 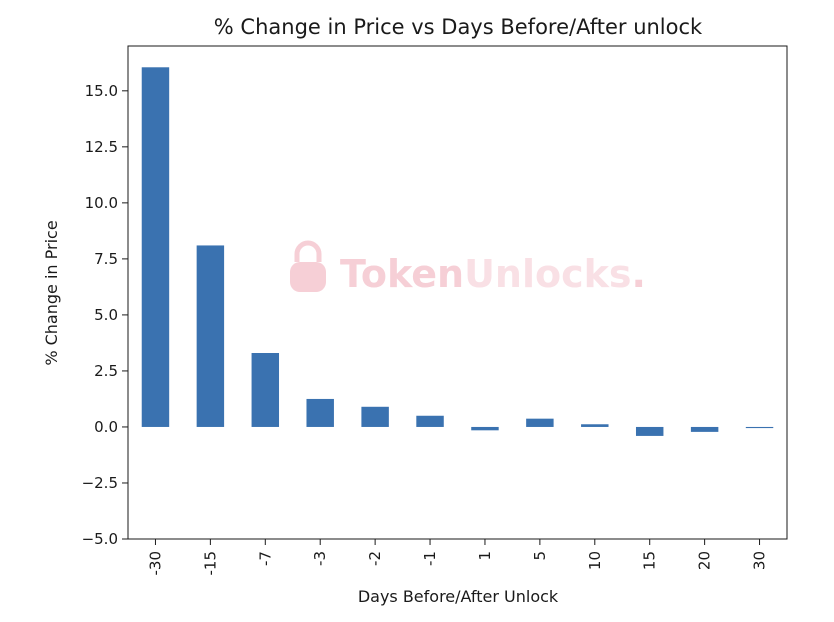 I want to click on watermark: TokenUnlocks., so click(x=468, y=268).